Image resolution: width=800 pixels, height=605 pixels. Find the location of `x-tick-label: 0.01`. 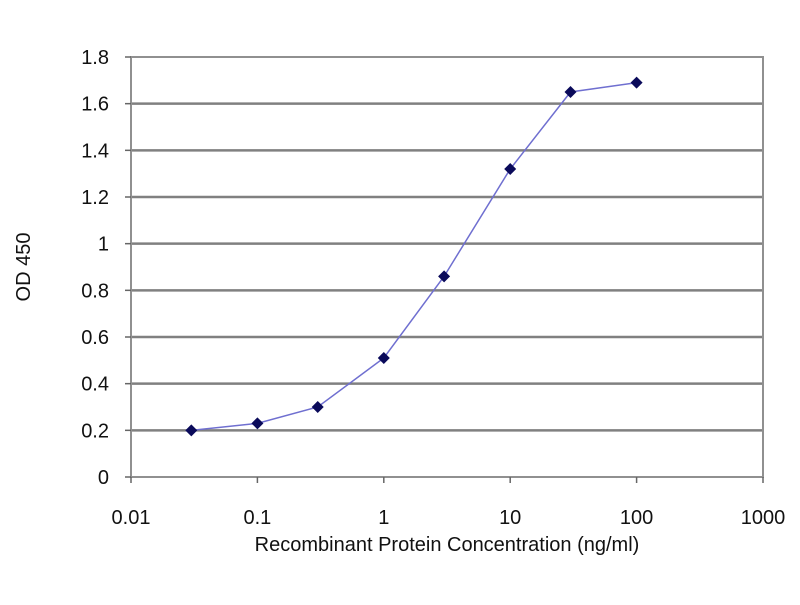

x-tick-label: 0.01 is located at coordinates (131, 518).